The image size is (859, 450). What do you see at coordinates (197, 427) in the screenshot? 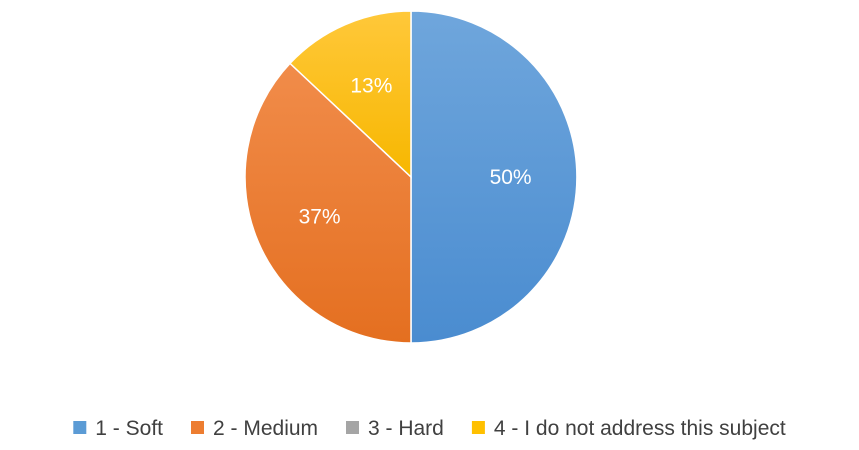
I see `legend-swatch-2-medium` at bounding box center [197, 427].